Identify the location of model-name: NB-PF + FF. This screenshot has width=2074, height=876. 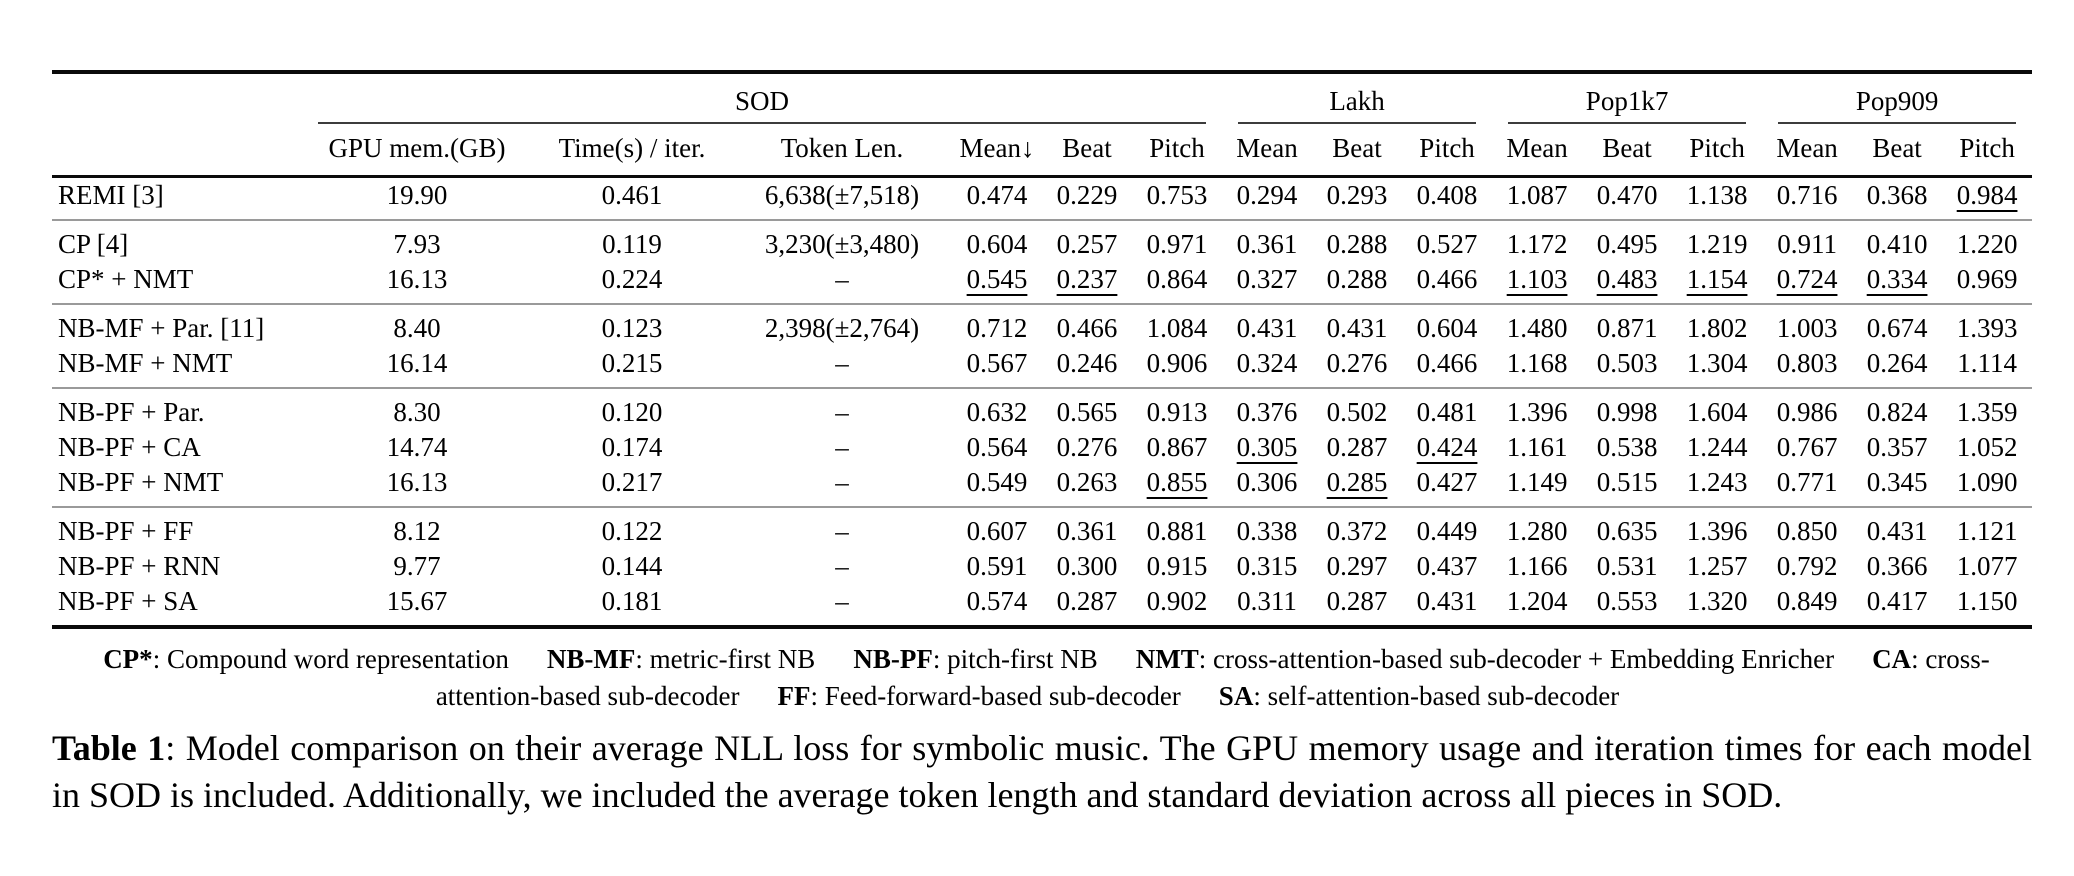
(177, 527).